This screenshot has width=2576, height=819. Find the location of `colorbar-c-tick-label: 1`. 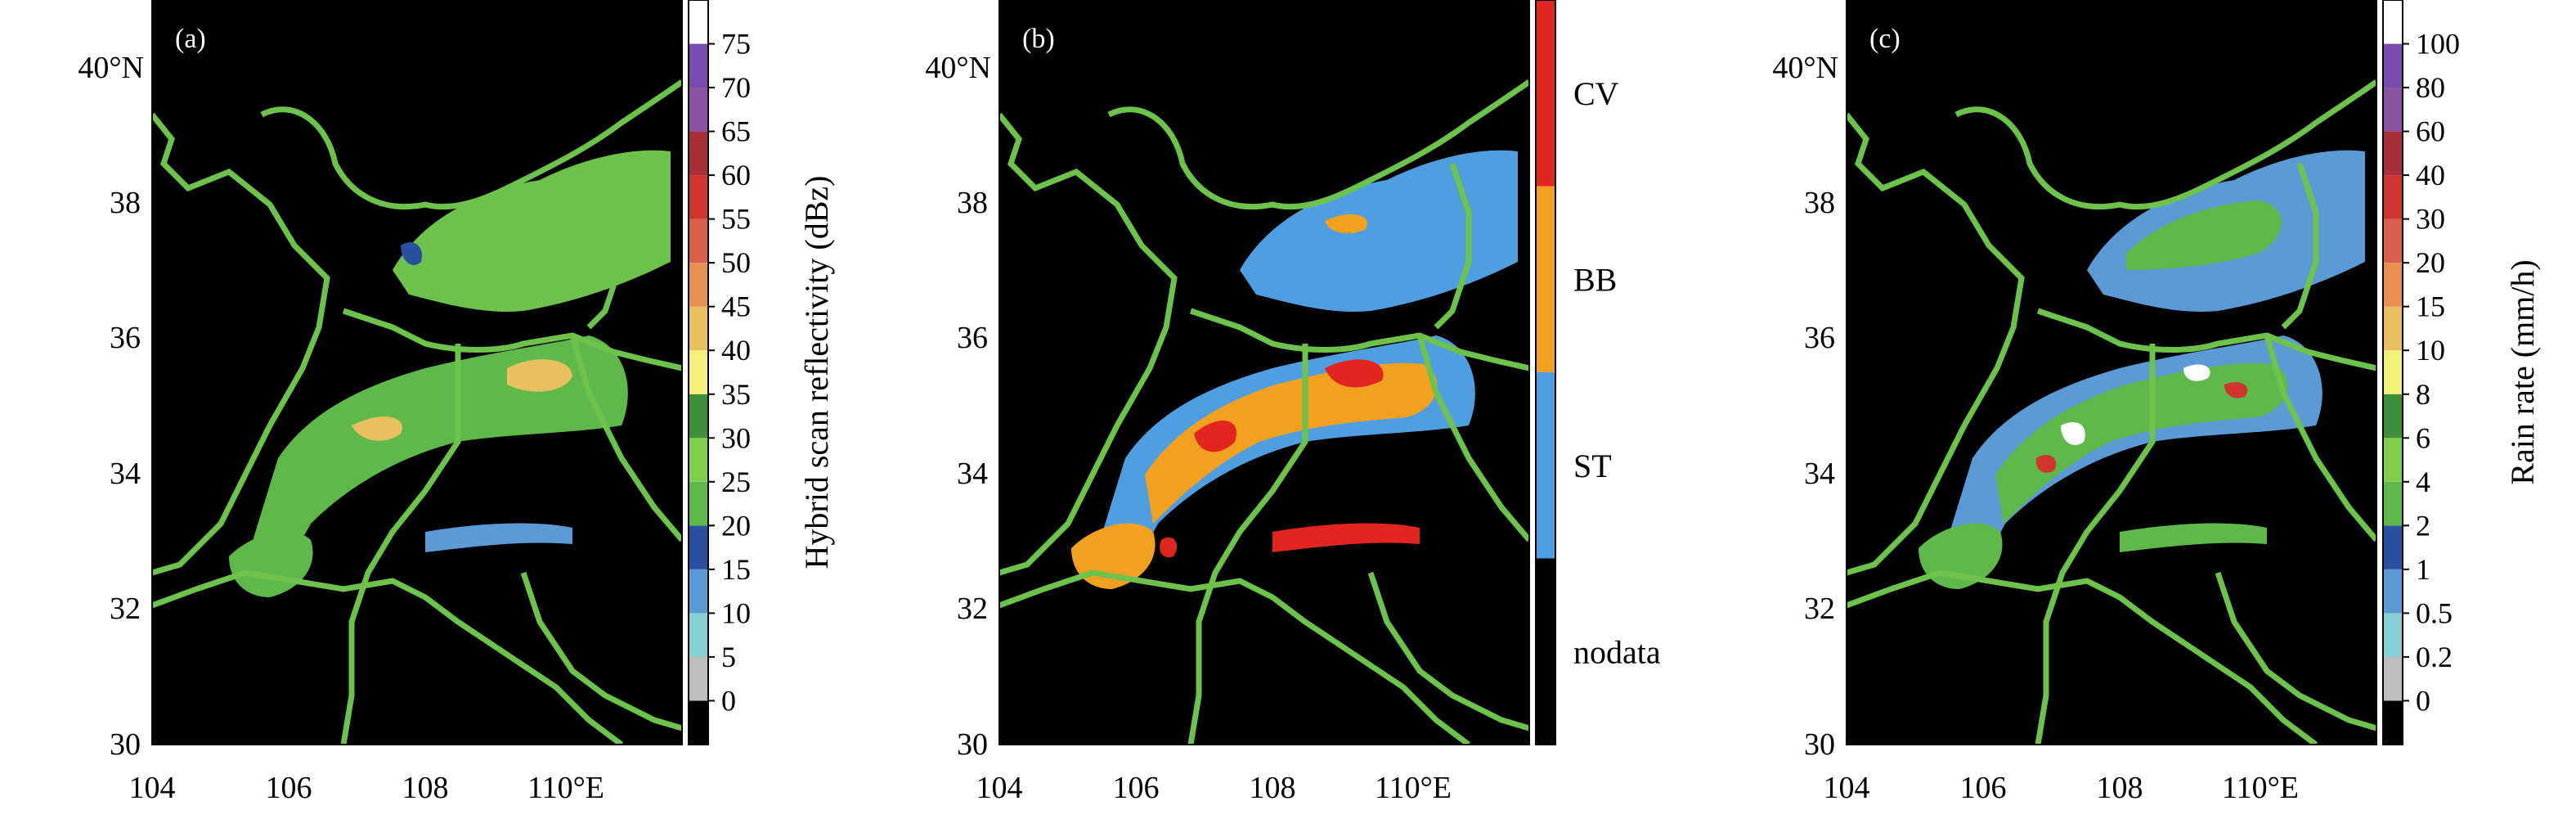

colorbar-c-tick-label: 1 is located at coordinates (2423, 570).